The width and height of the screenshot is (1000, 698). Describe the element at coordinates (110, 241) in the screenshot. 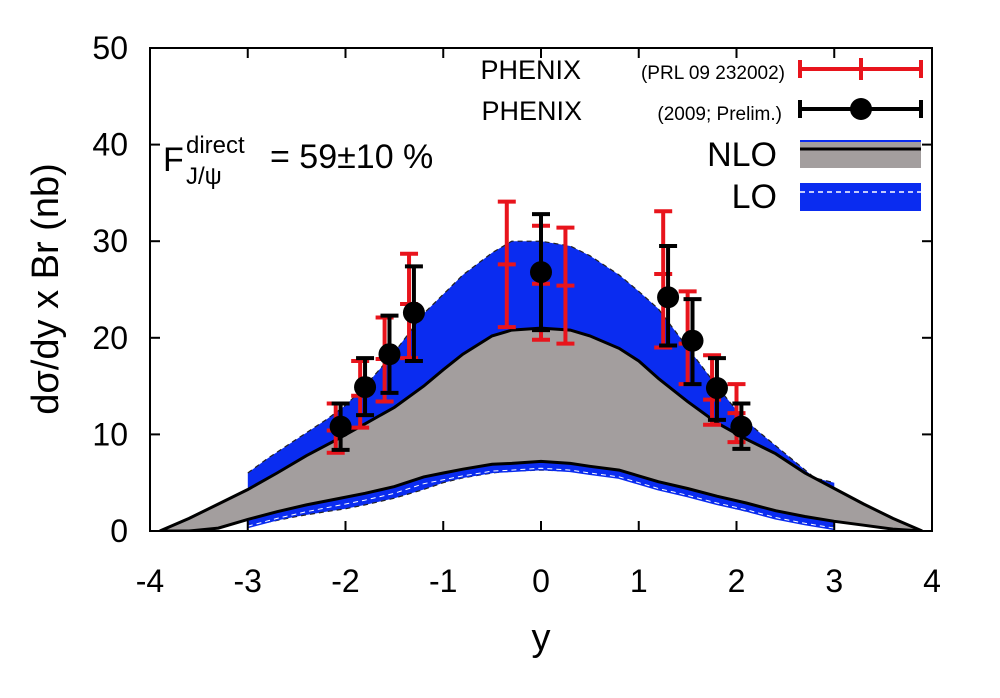

I see `y-tick-label: 30` at that location.